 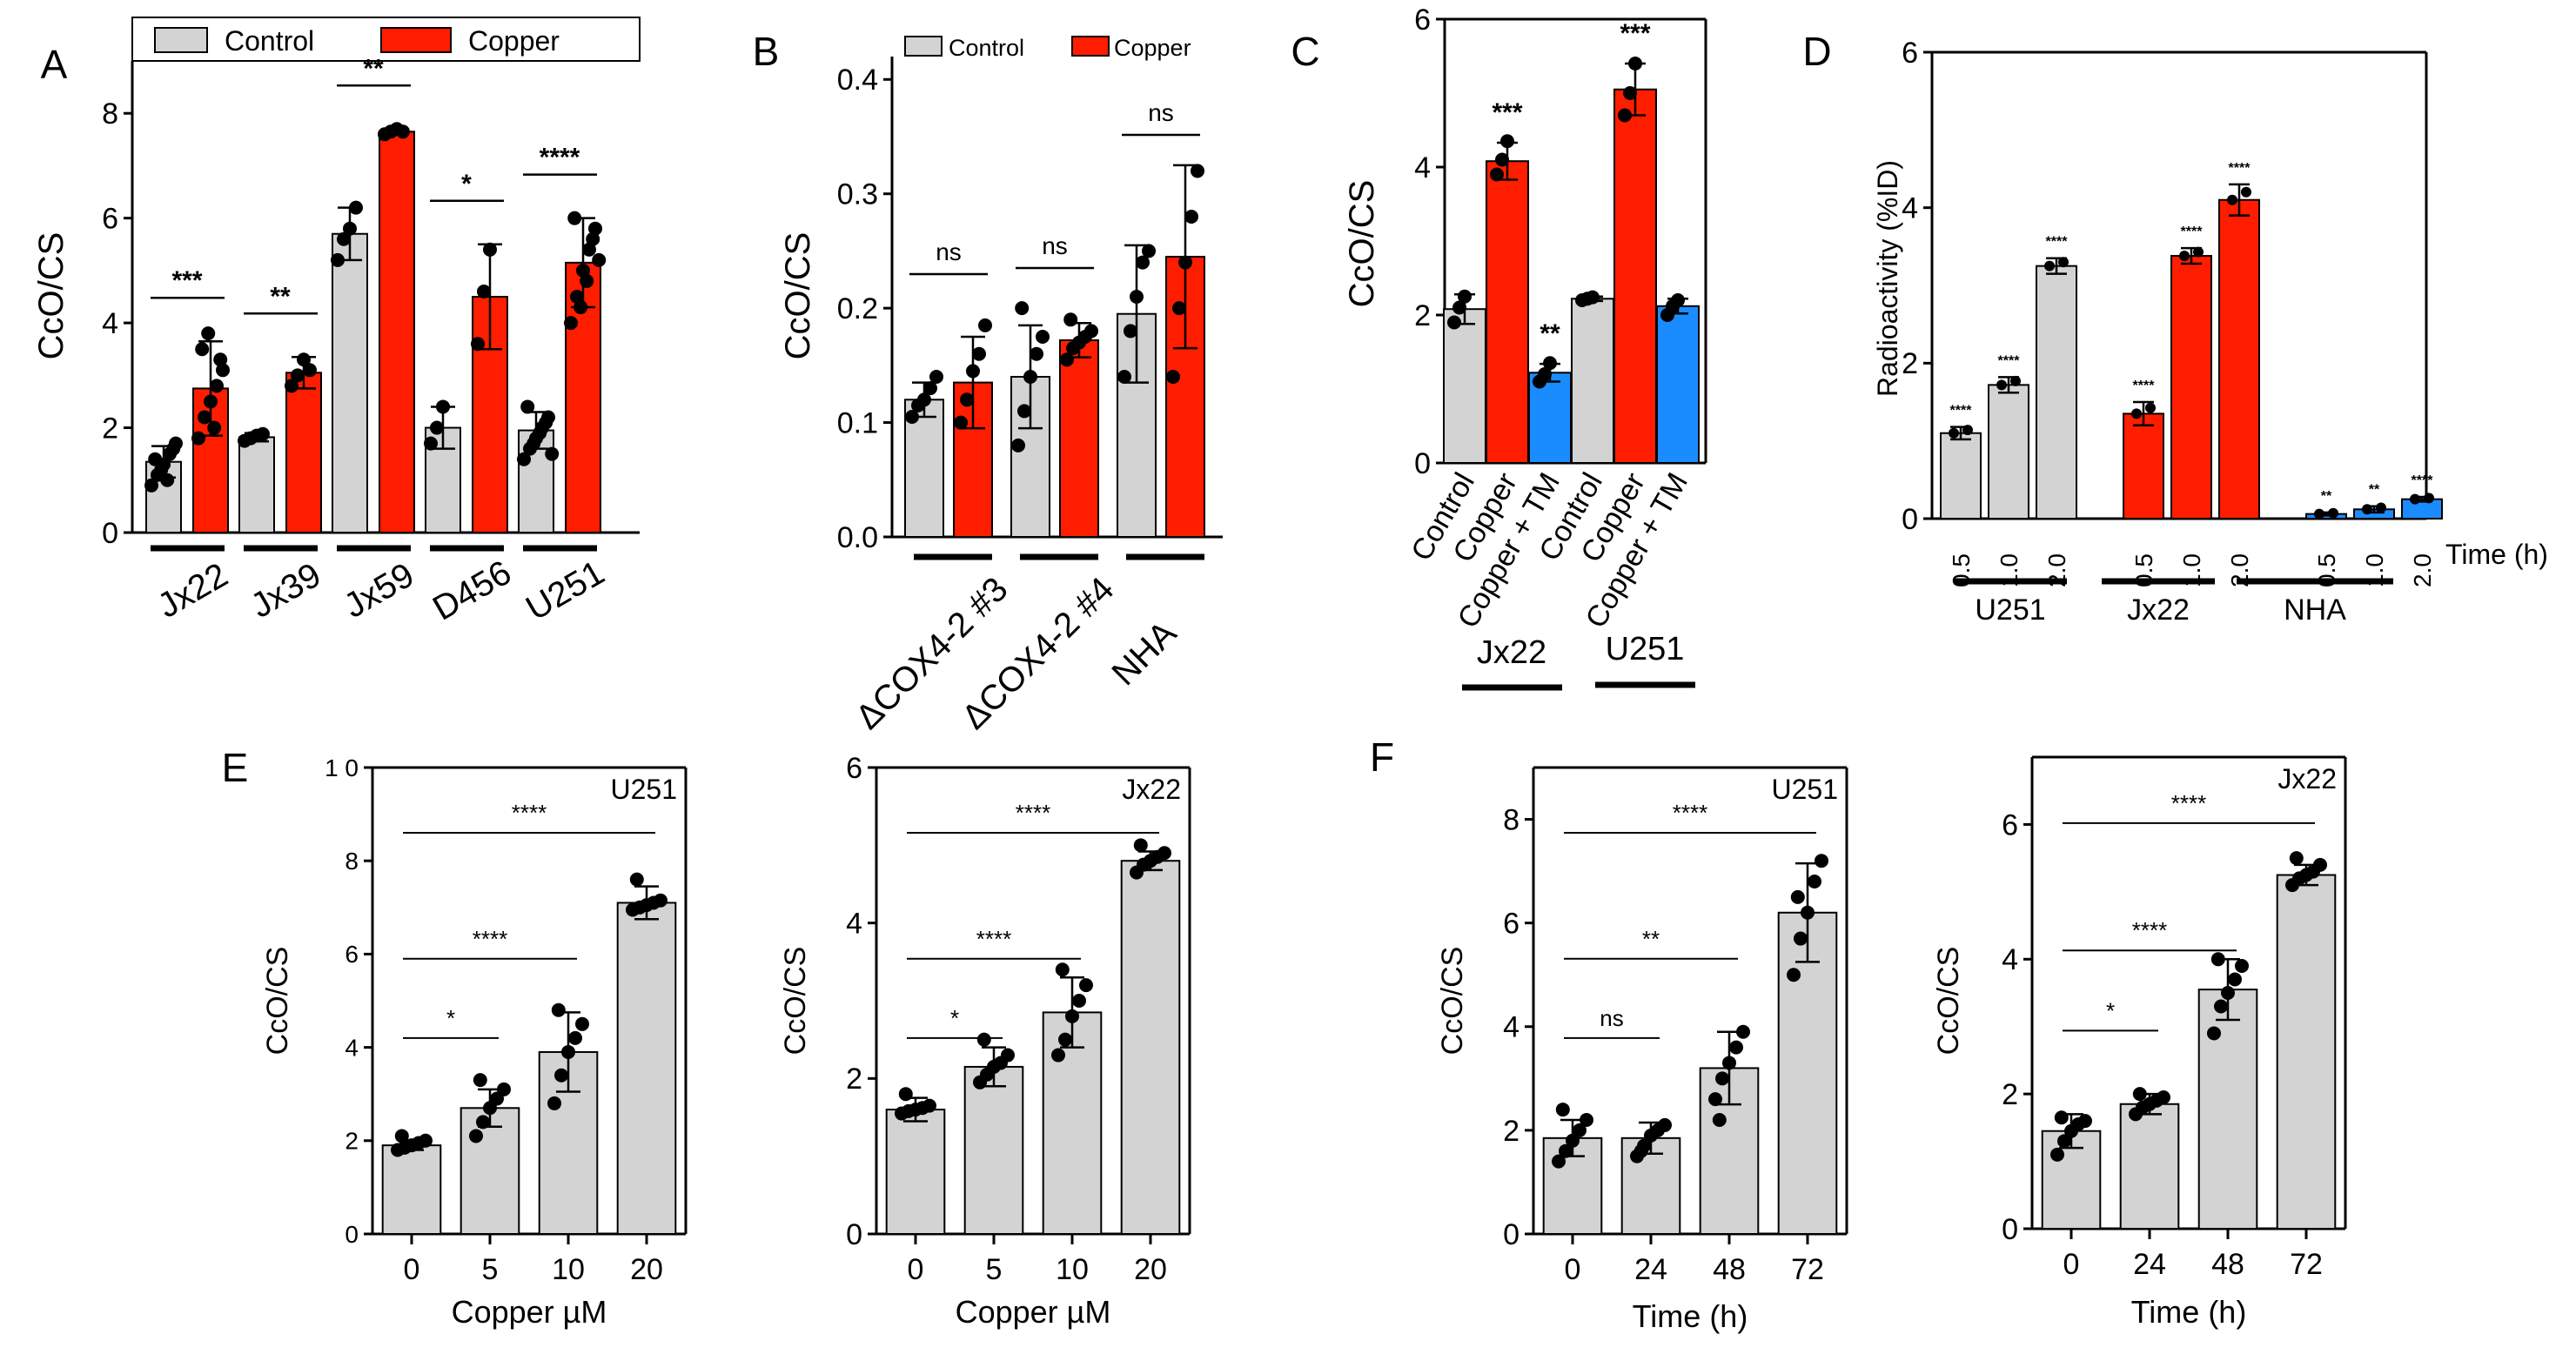 I want to click on panel-title: U251, so click(x=645, y=789).